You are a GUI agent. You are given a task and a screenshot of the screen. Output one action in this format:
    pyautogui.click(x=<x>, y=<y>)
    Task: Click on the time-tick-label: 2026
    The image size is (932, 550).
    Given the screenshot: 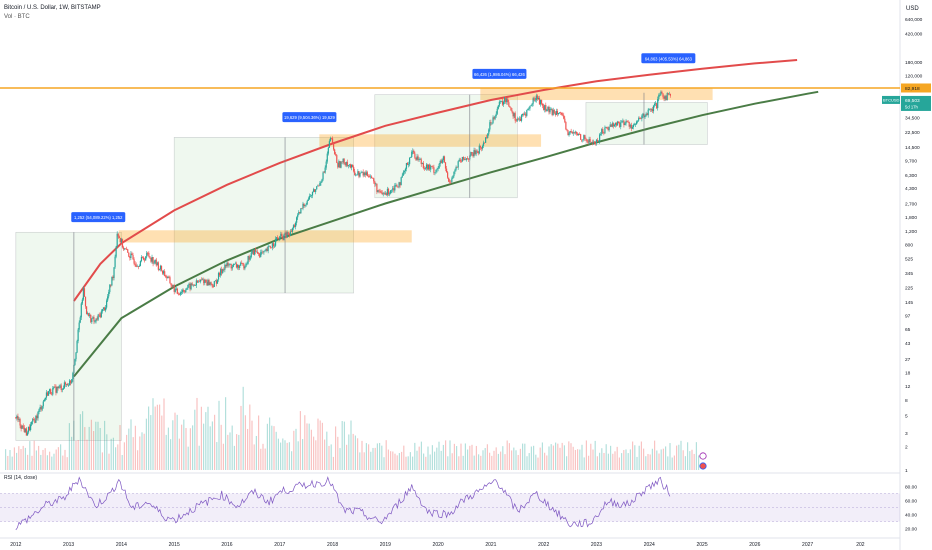 What is the action you would take?
    pyautogui.click(x=754, y=545)
    